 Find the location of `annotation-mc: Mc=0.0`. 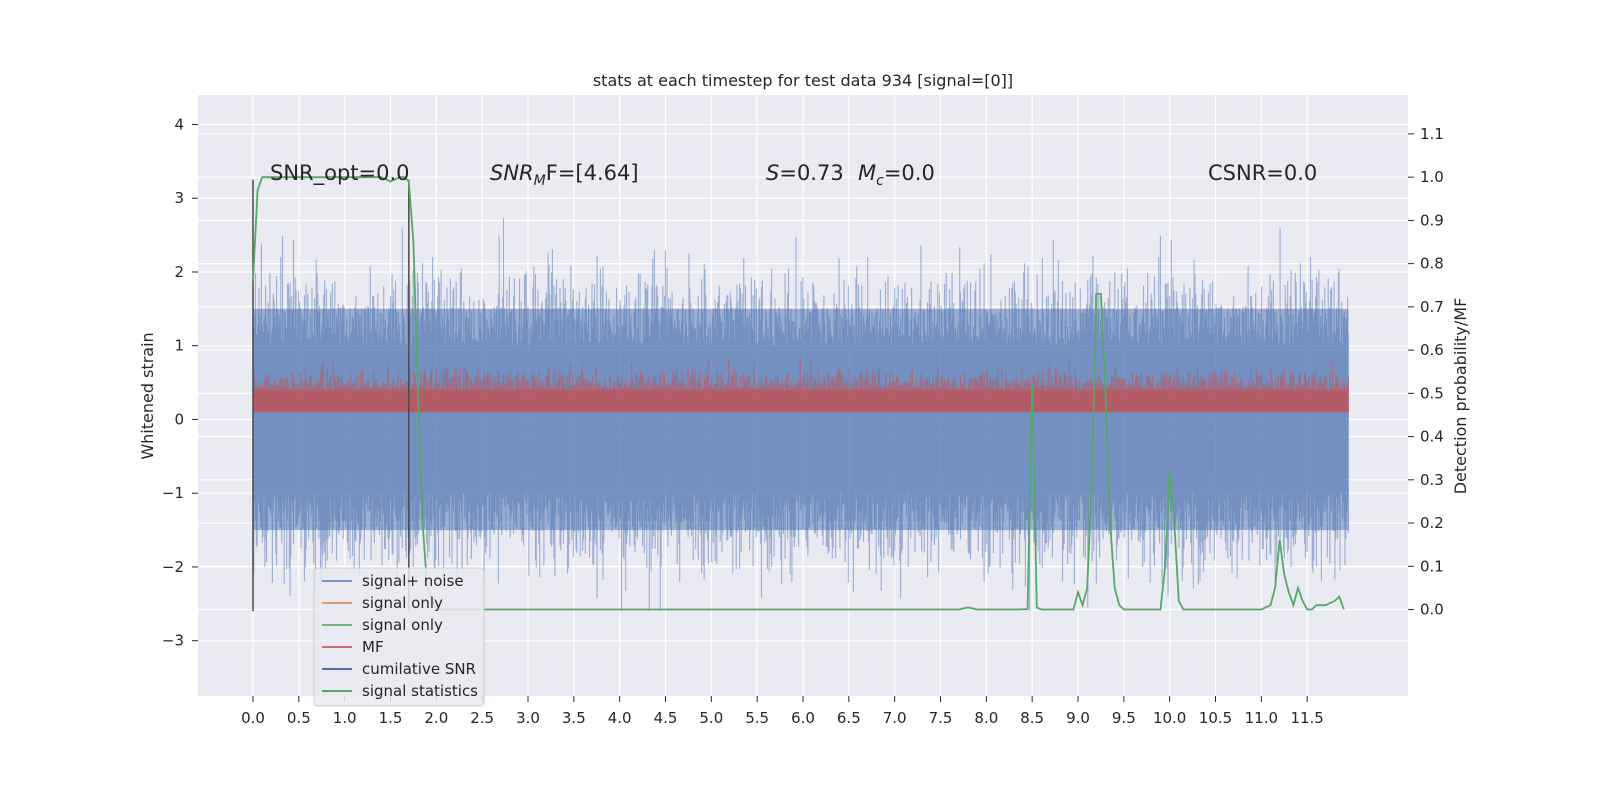

annotation-mc: Mc=0.0 is located at coordinates (896, 175).